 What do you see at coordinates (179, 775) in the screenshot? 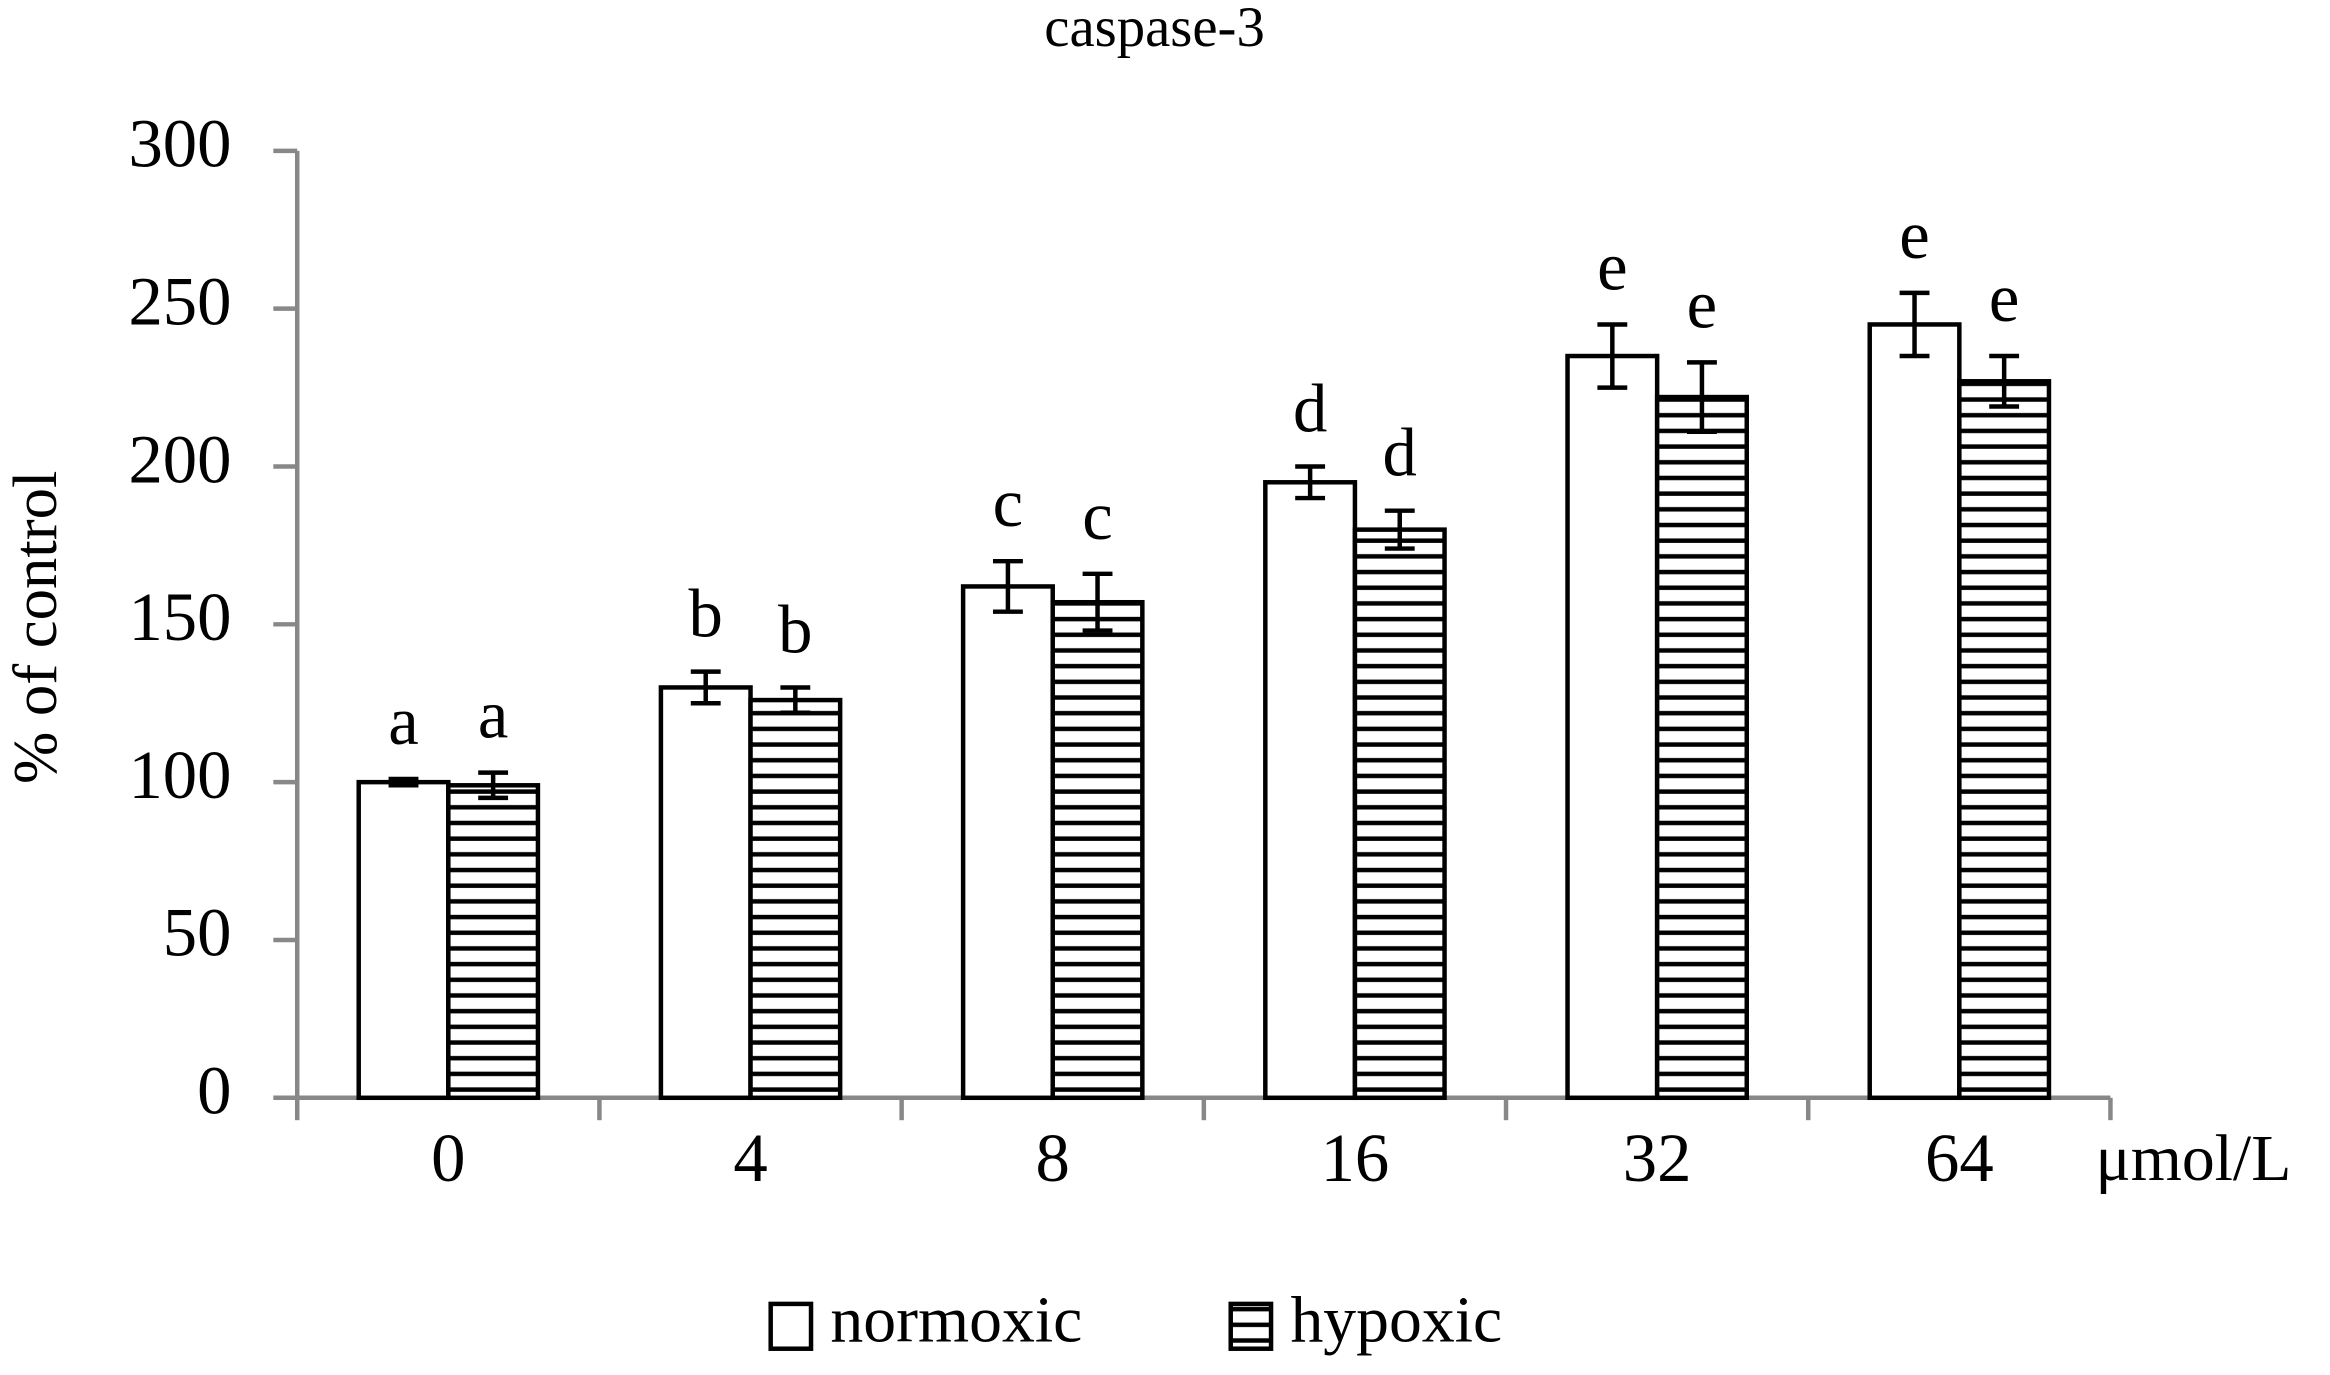
I see `y-tick-label: 100` at bounding box center [179, 775].